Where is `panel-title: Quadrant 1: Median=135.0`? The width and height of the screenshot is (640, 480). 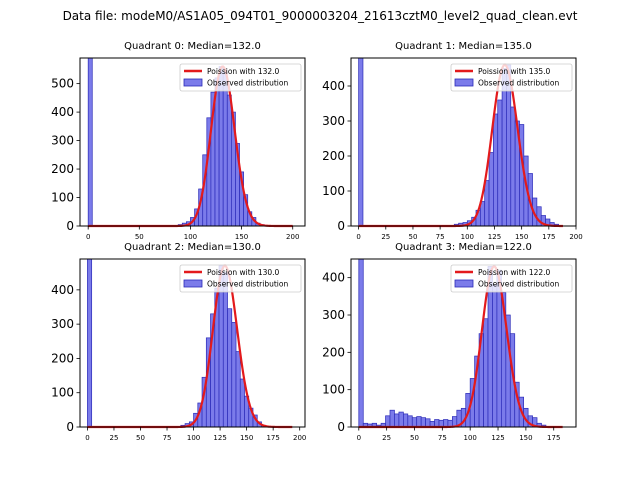 panel-title: Quadrant 1: Median=135.0 is located at coordinates (463, 46).